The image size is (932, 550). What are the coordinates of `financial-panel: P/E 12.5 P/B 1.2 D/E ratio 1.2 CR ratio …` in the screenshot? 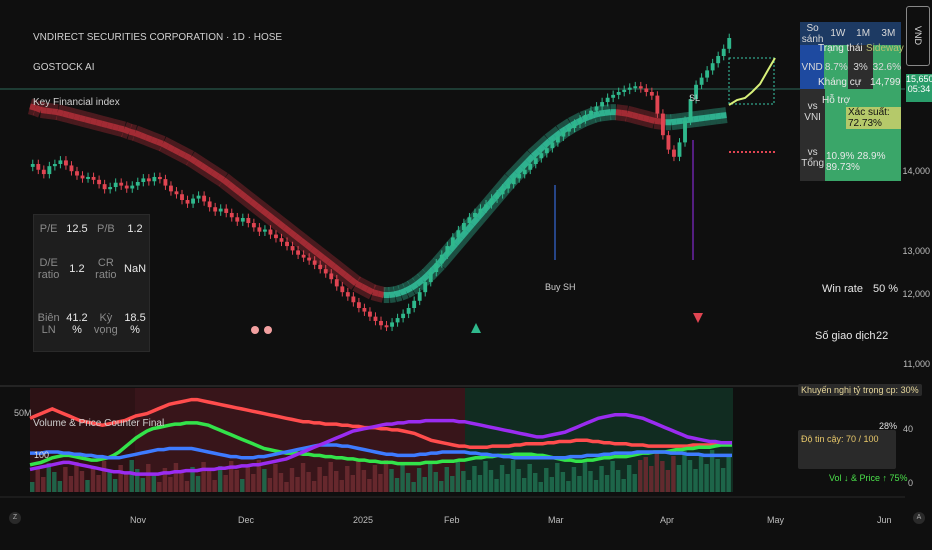 It's located at (91, 283).